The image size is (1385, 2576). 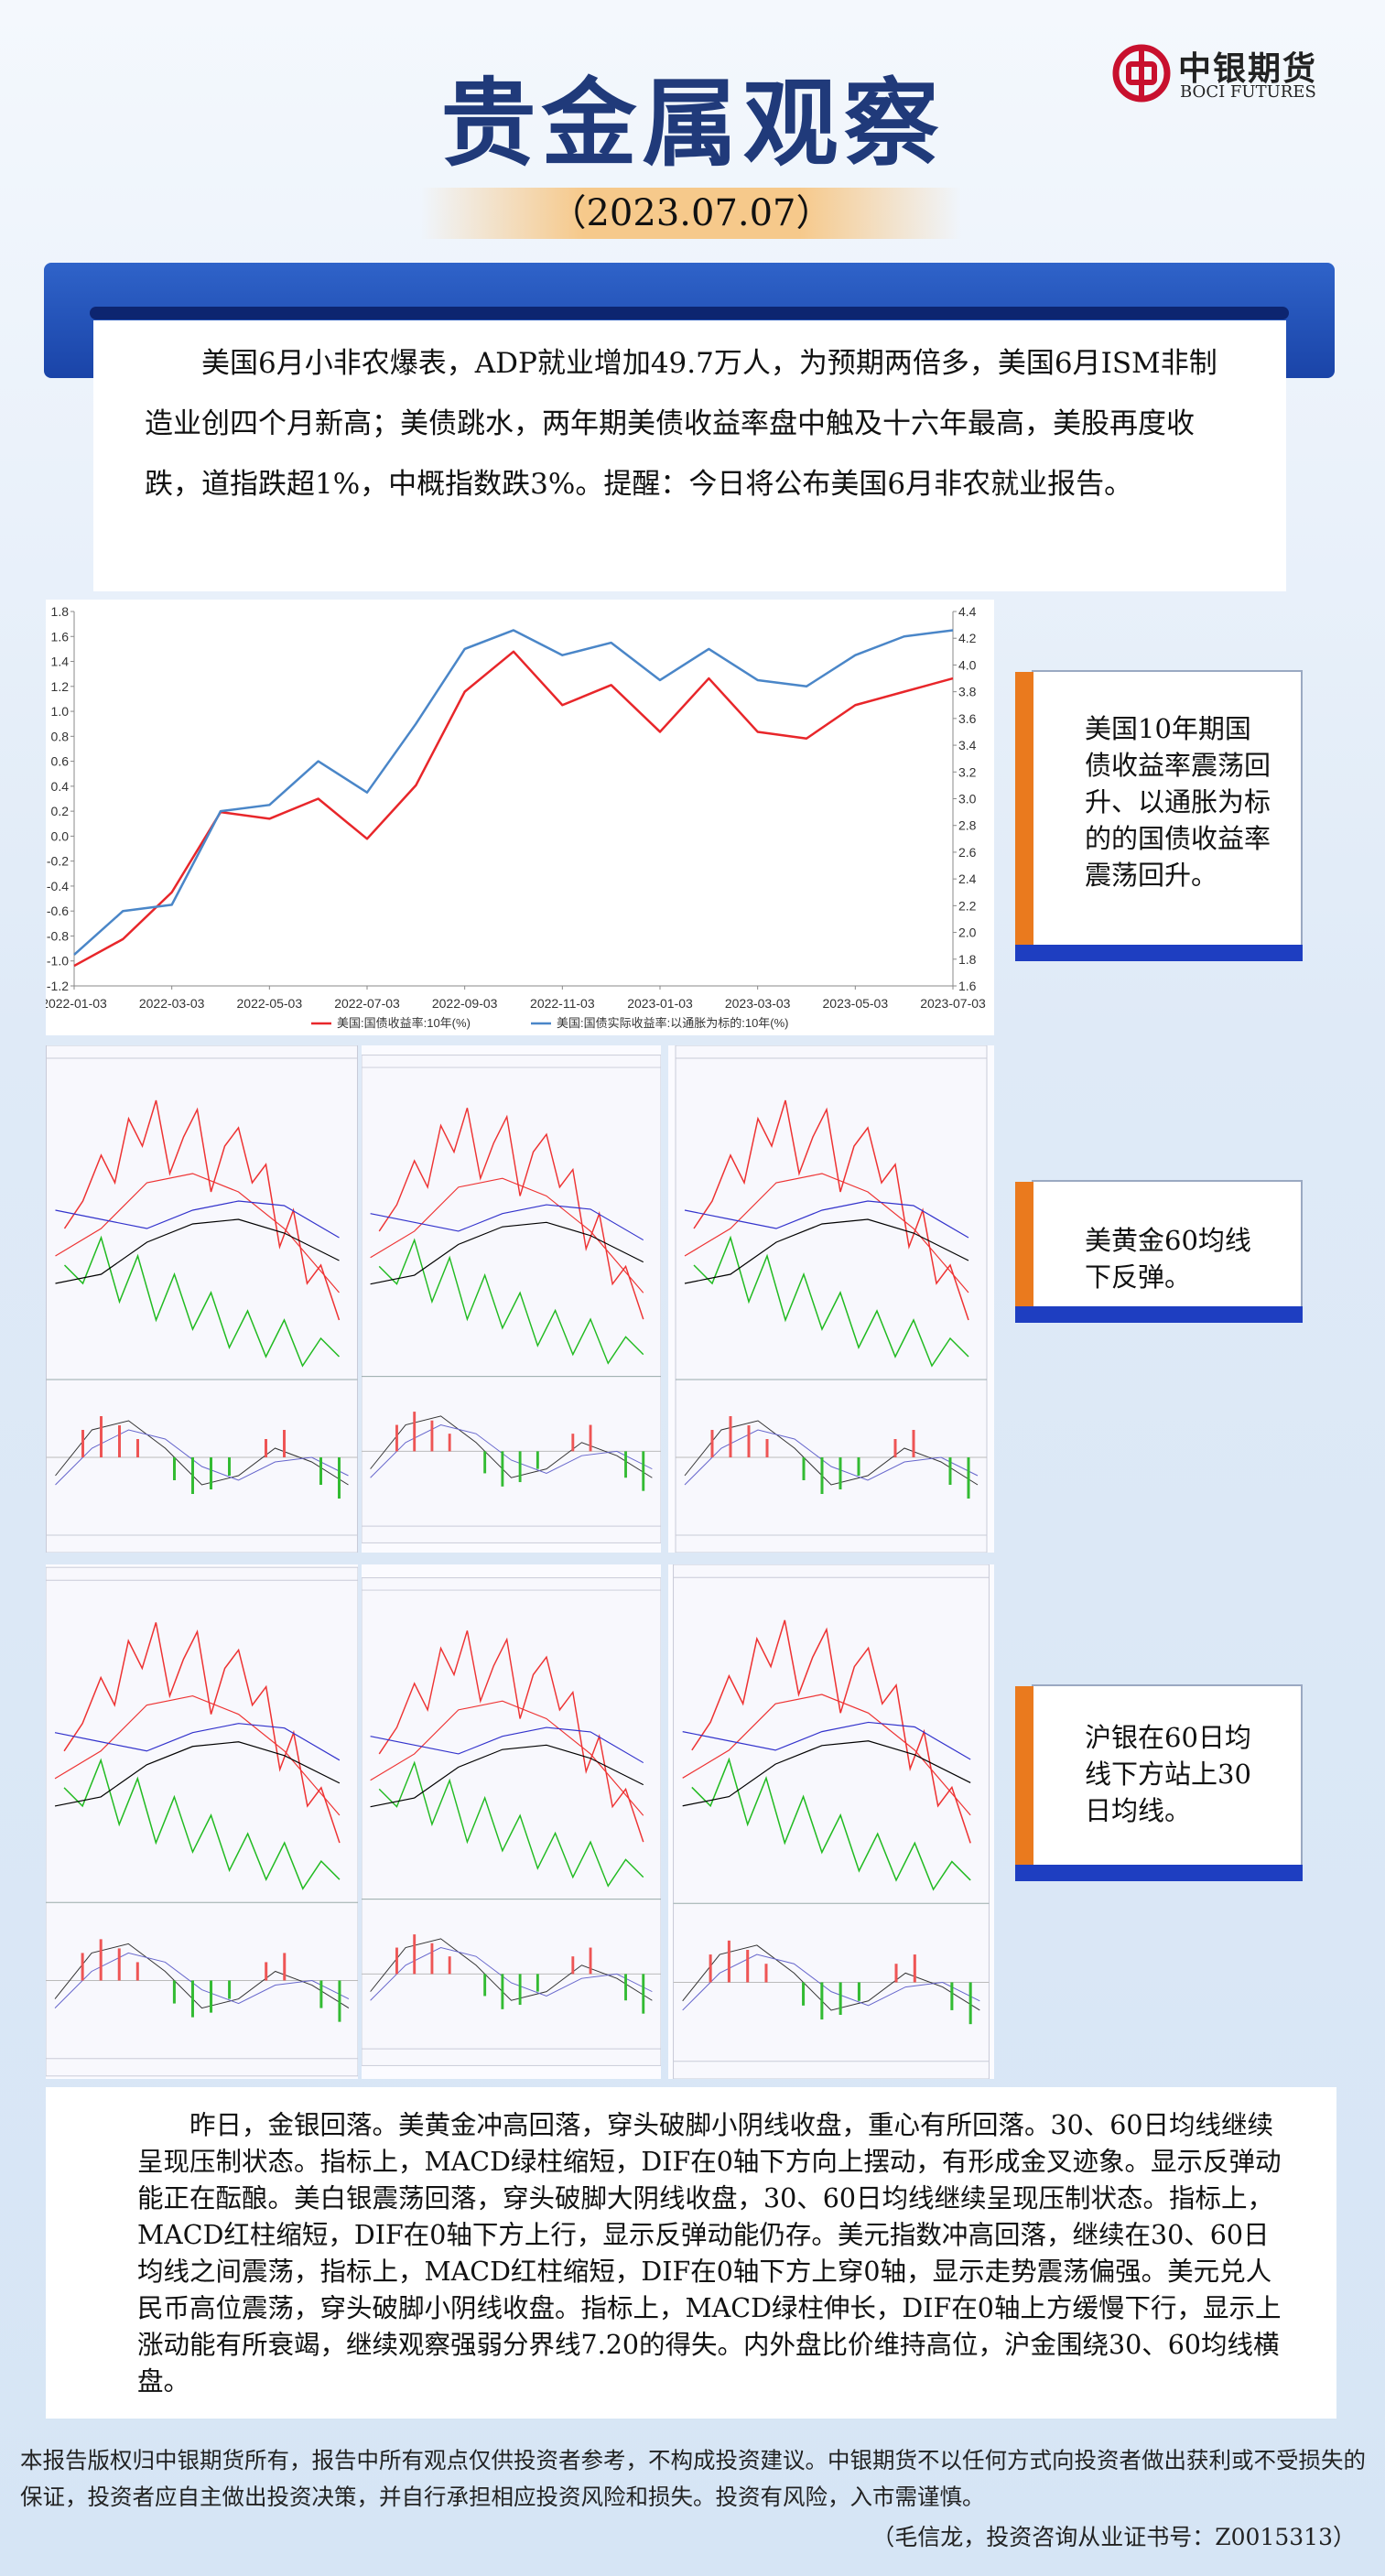 I want to click on callout-text: 沪银在60日均线下方站上30日均线。, so click(x=1168, y=1774).